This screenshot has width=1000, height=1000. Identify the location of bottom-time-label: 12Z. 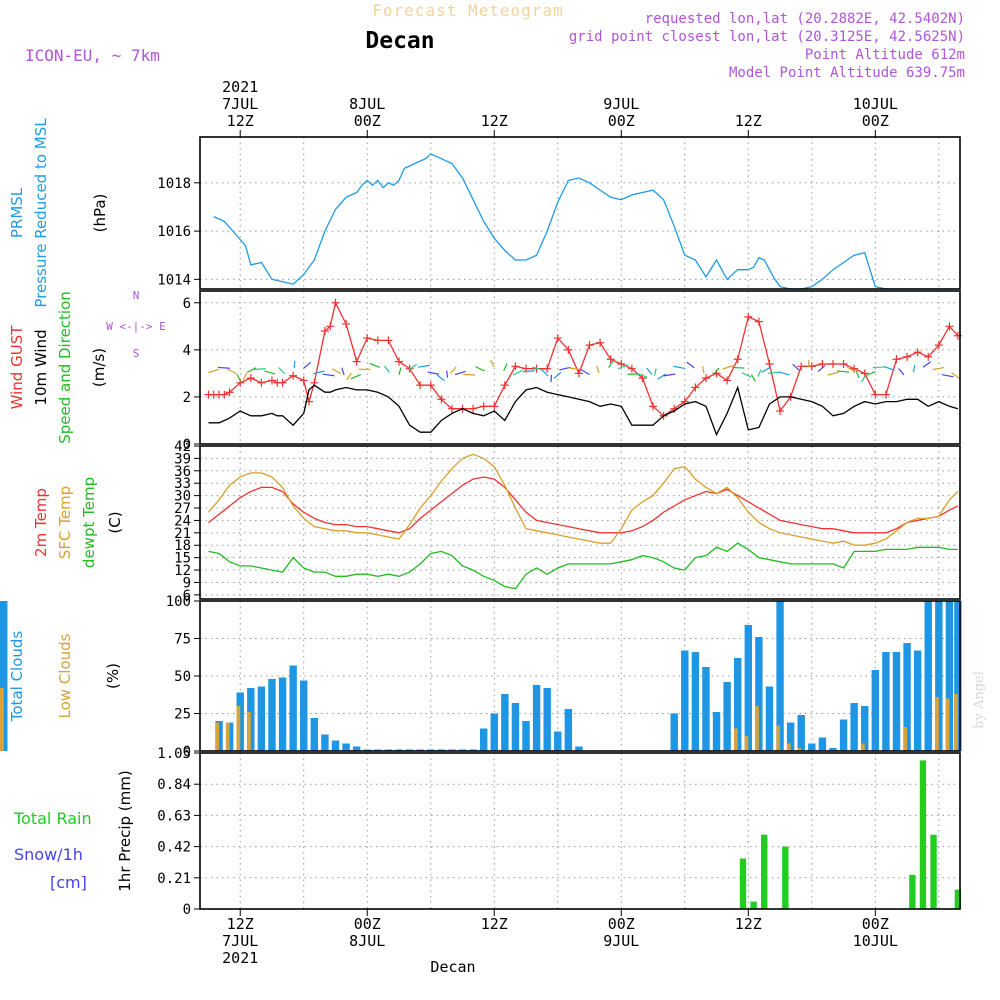
(494, 924).